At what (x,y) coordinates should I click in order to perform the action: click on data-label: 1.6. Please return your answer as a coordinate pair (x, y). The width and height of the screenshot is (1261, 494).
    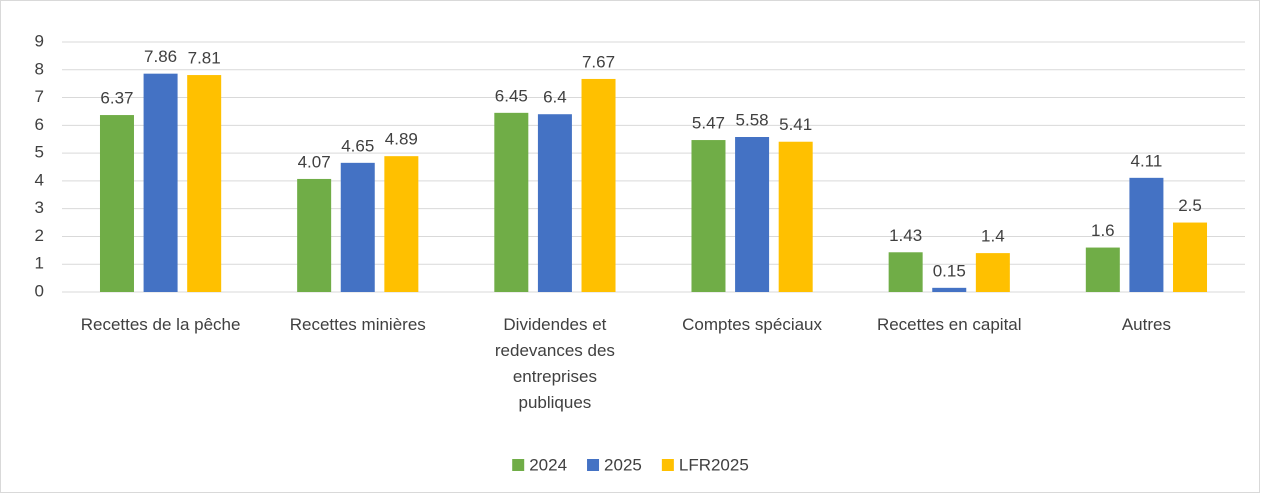
    Looking at the image, I should click on (1103, 230).